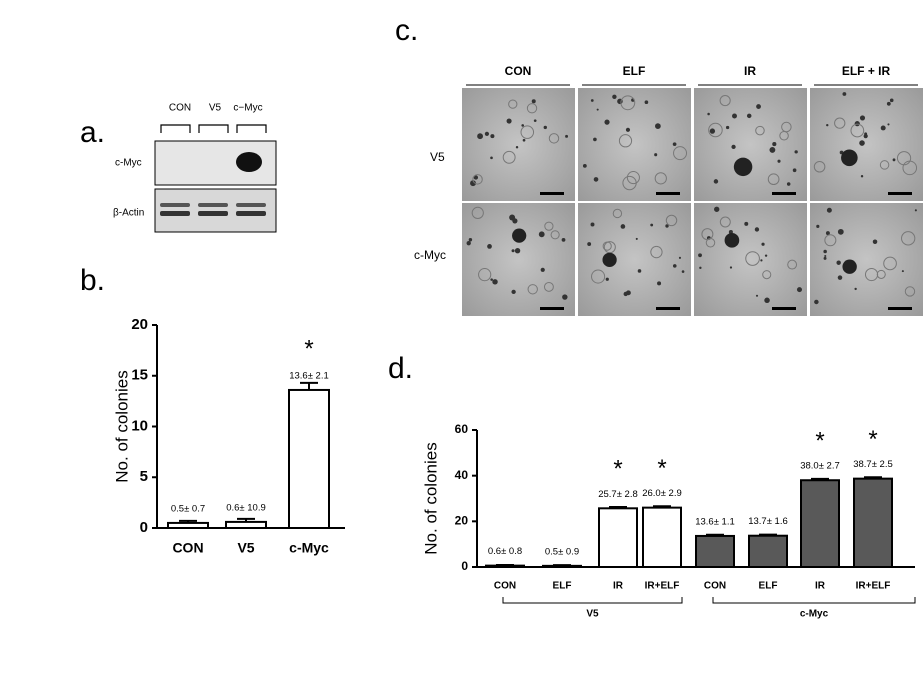  Describe the element at coordinates (144, 476) in the screenshot. I see `y-tick-label: 5` at that location.